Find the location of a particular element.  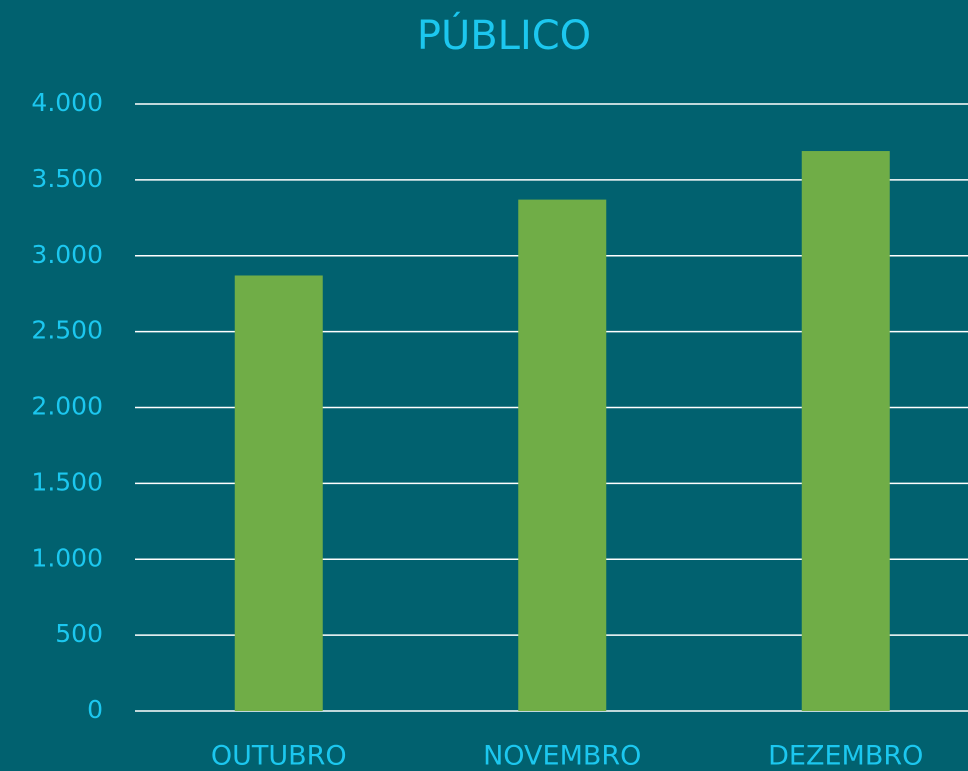

y-tick-label: 4.000 is located at coordinates (67, 102).